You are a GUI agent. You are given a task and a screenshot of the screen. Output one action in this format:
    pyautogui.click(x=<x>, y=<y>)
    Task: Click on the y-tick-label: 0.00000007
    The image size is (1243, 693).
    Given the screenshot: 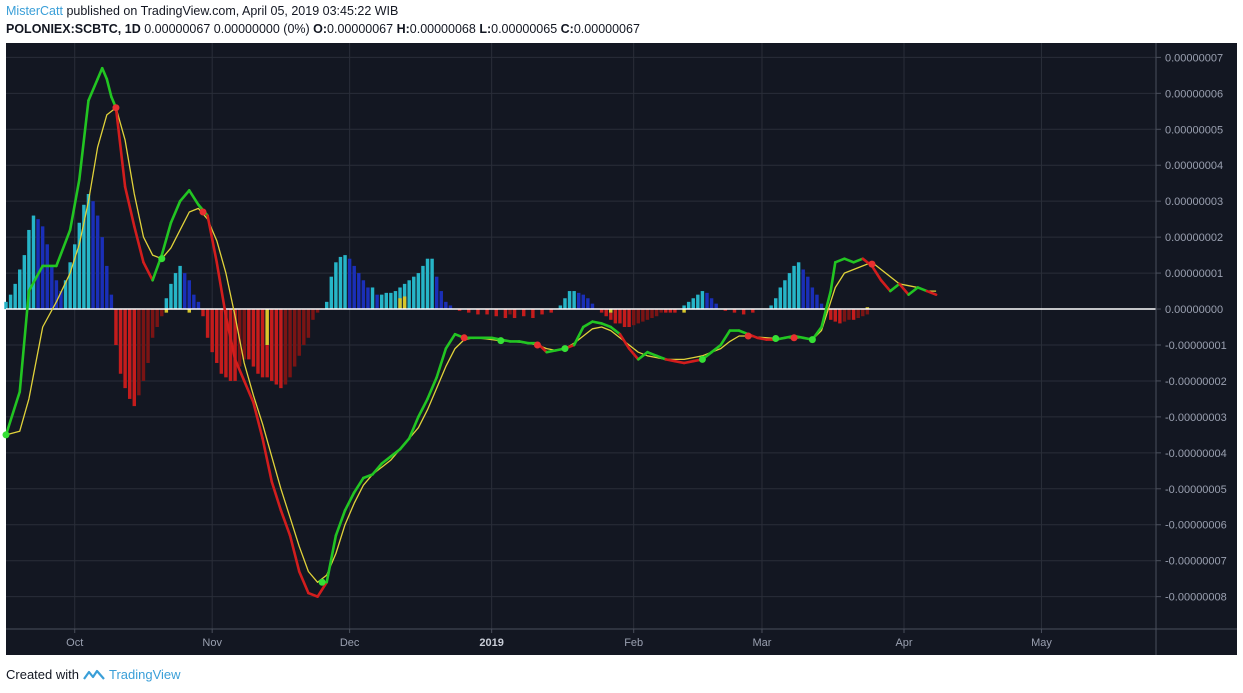 What is the action you would take?
    pyautogui.click(x=1194, y=58)
    